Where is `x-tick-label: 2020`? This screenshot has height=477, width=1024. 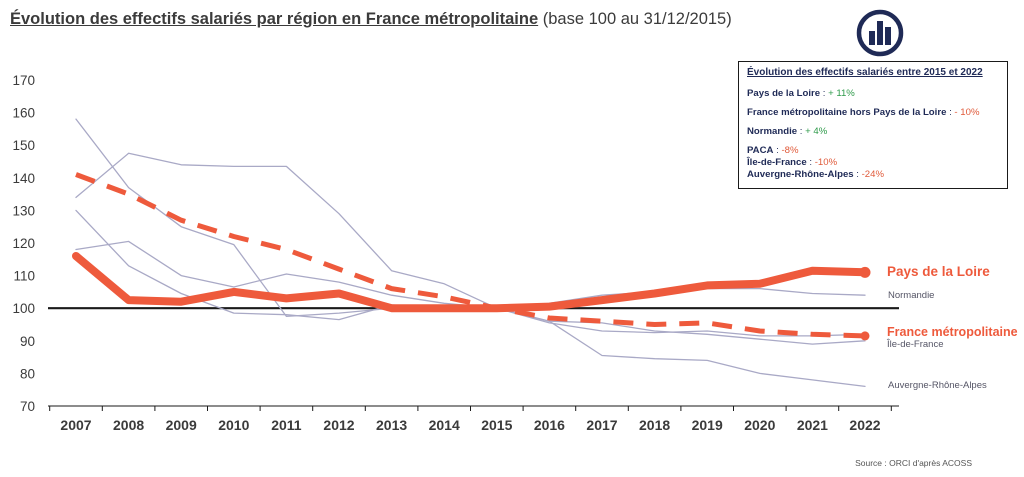
x-tick-label: 2020 is located at coordinates (759, 425).